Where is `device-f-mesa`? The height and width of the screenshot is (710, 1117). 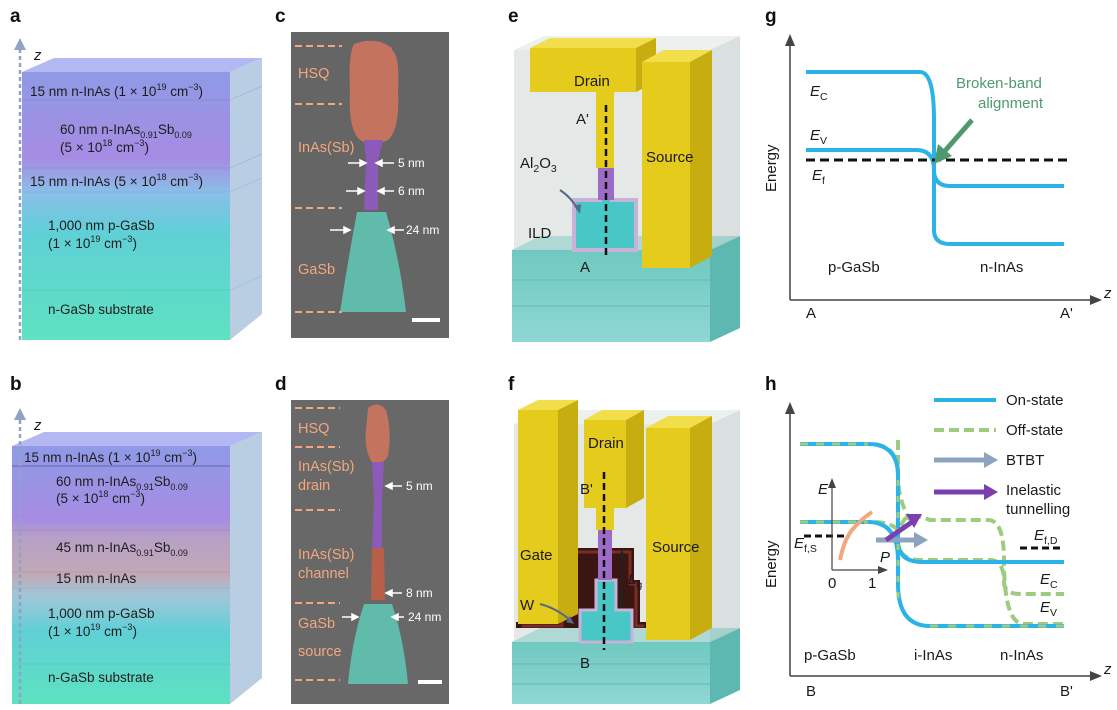 device-f-mesa is located at coordinates (606, 611).